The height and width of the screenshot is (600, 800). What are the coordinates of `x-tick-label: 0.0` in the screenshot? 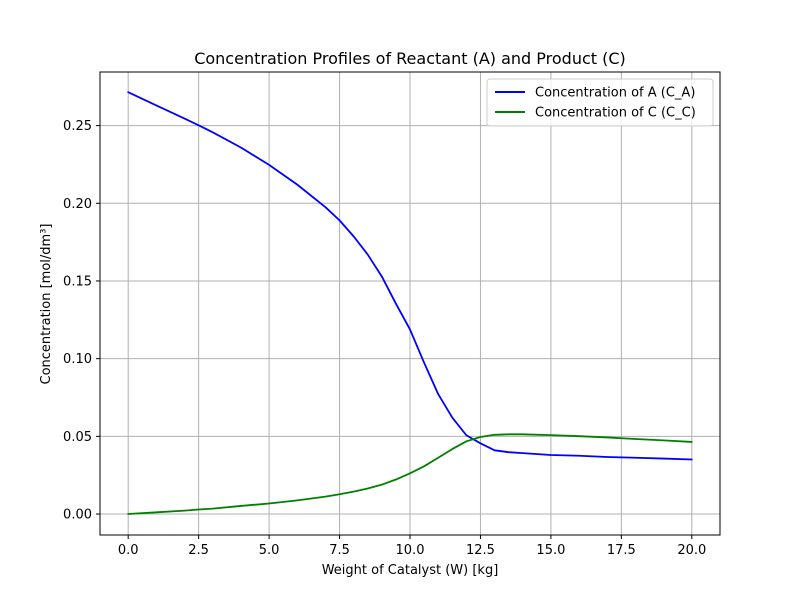 It's located at (128, 550).